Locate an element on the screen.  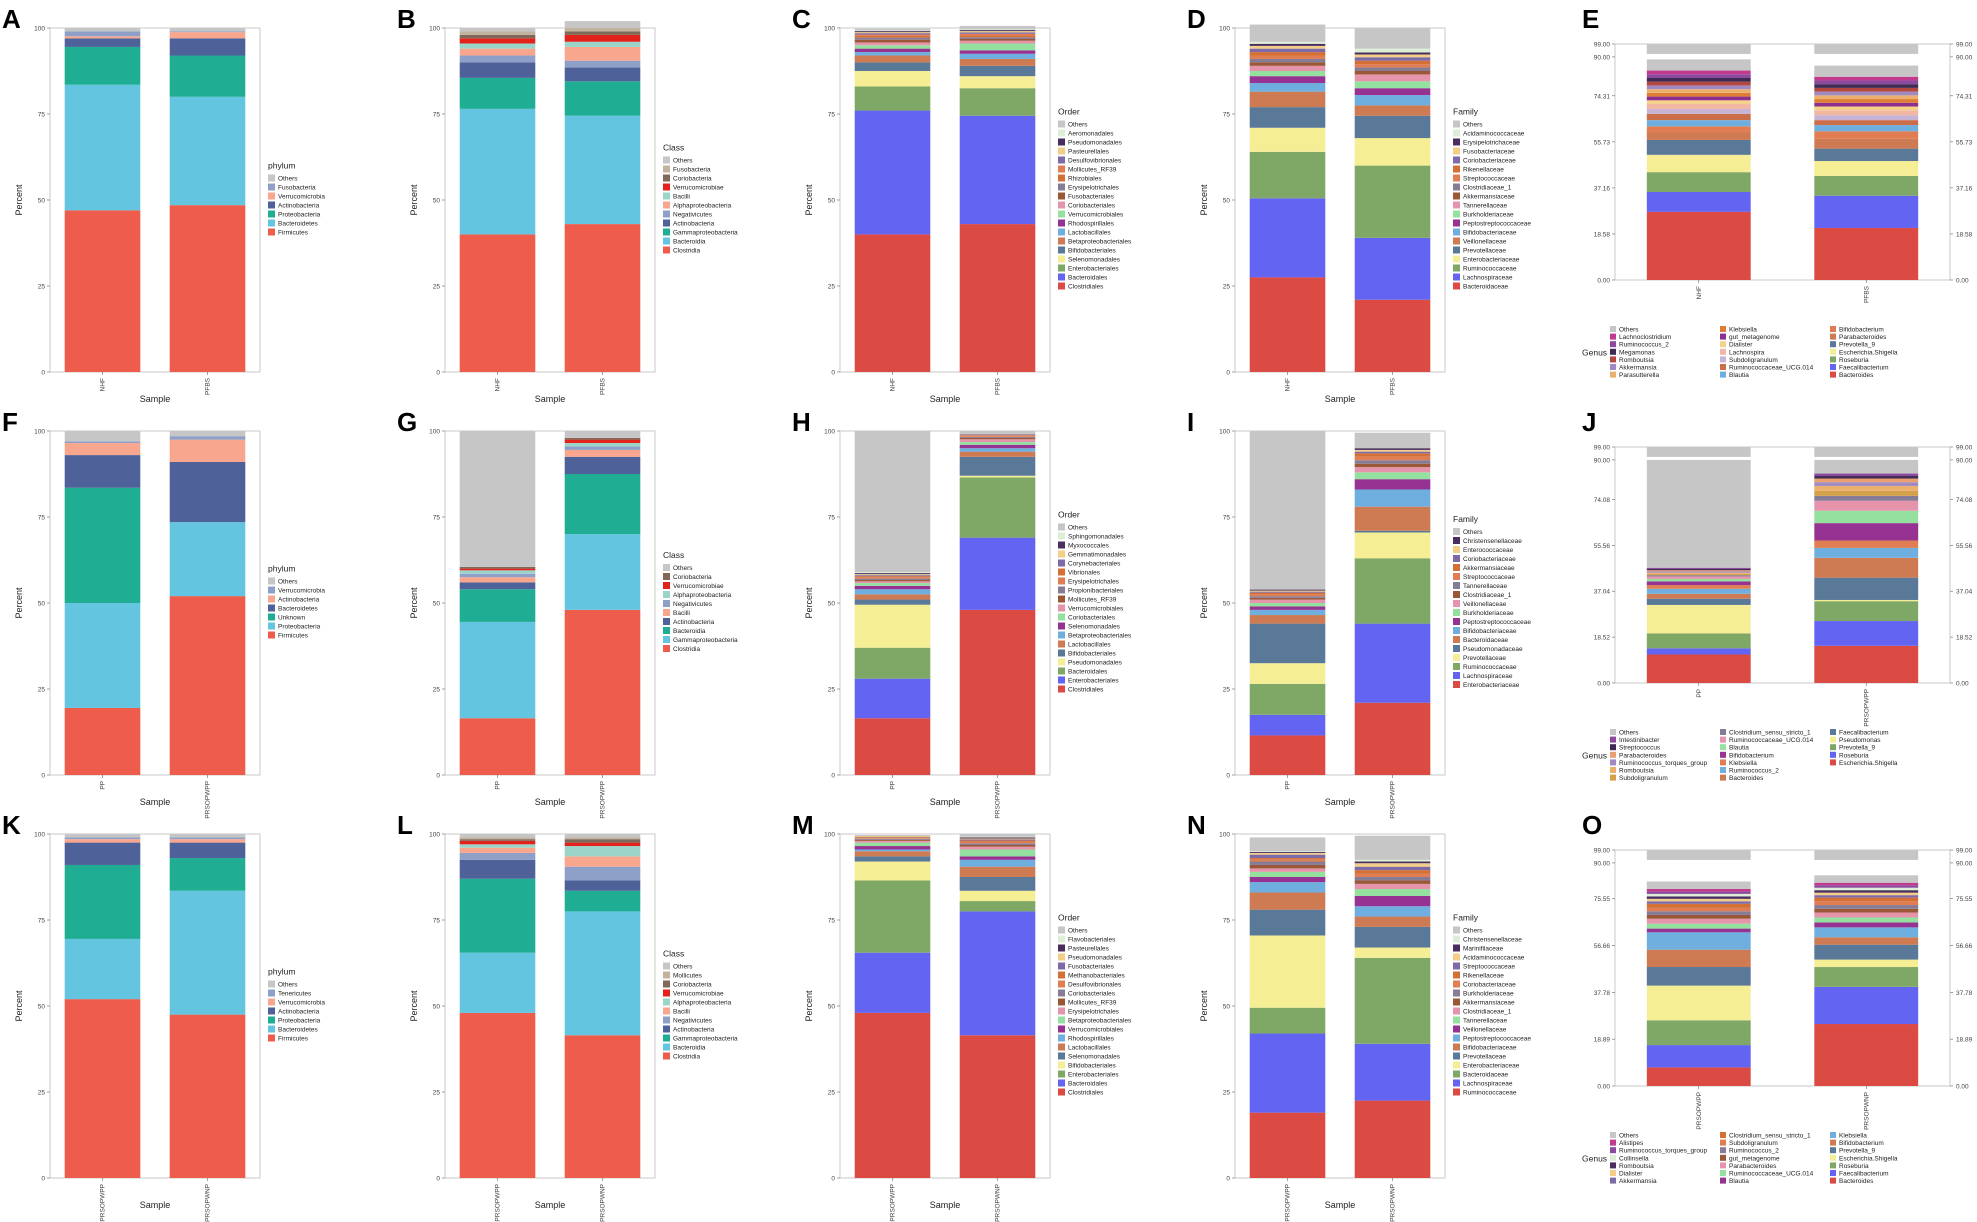
y-tick-label-right: 90.00 is located at coordinates (1964, 863).